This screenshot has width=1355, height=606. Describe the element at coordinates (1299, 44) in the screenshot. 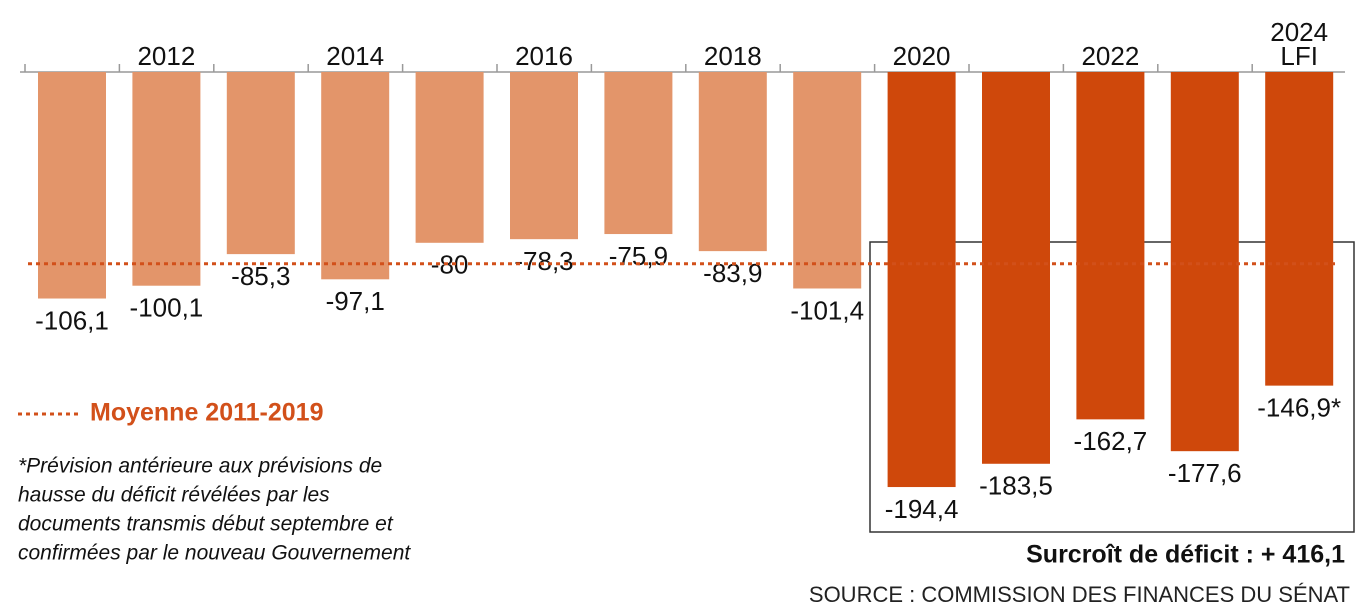

I see `x-tick-label: 2024 LFI` at that location.